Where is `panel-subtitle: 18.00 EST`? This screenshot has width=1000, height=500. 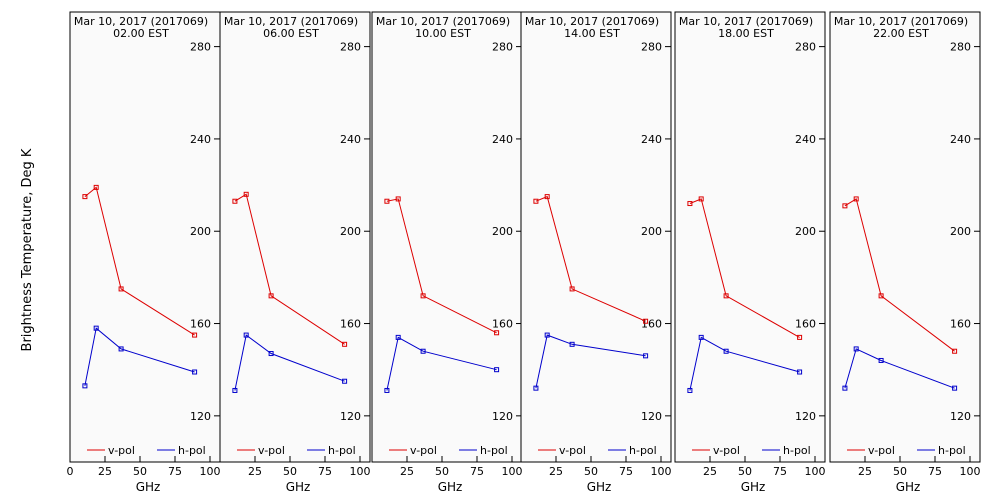
panel-subtitle: 18.00 EST is located at coordinates (746, 33).